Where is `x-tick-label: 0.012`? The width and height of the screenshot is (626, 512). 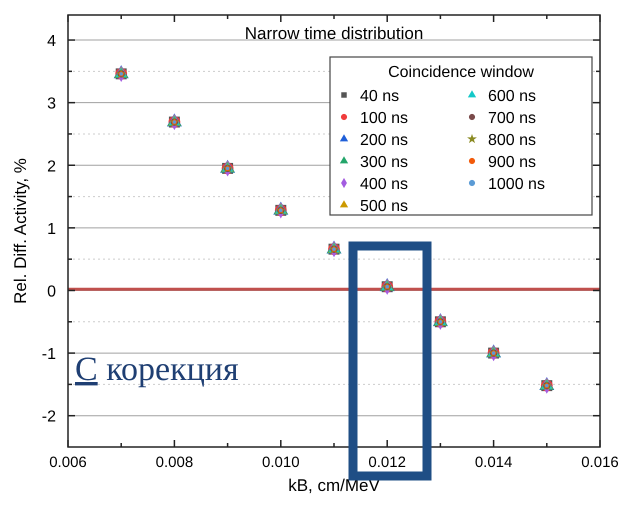 x-tick-label: 0.012 is located at coordinates (387, 462).